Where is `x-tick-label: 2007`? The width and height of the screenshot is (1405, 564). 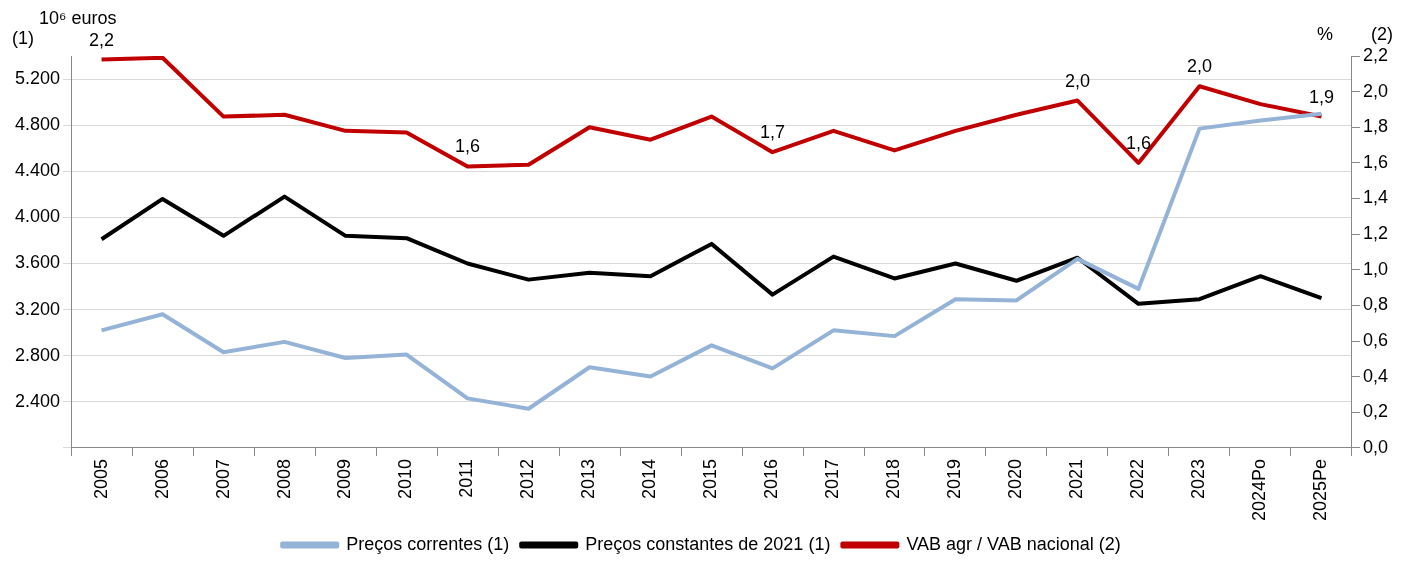 x-tick-label: 2007 is located at coordinates (222, 478).